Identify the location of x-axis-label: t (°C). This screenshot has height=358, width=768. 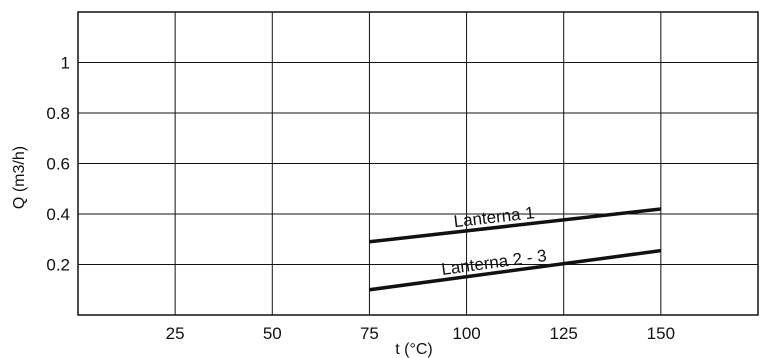
(414, 349).